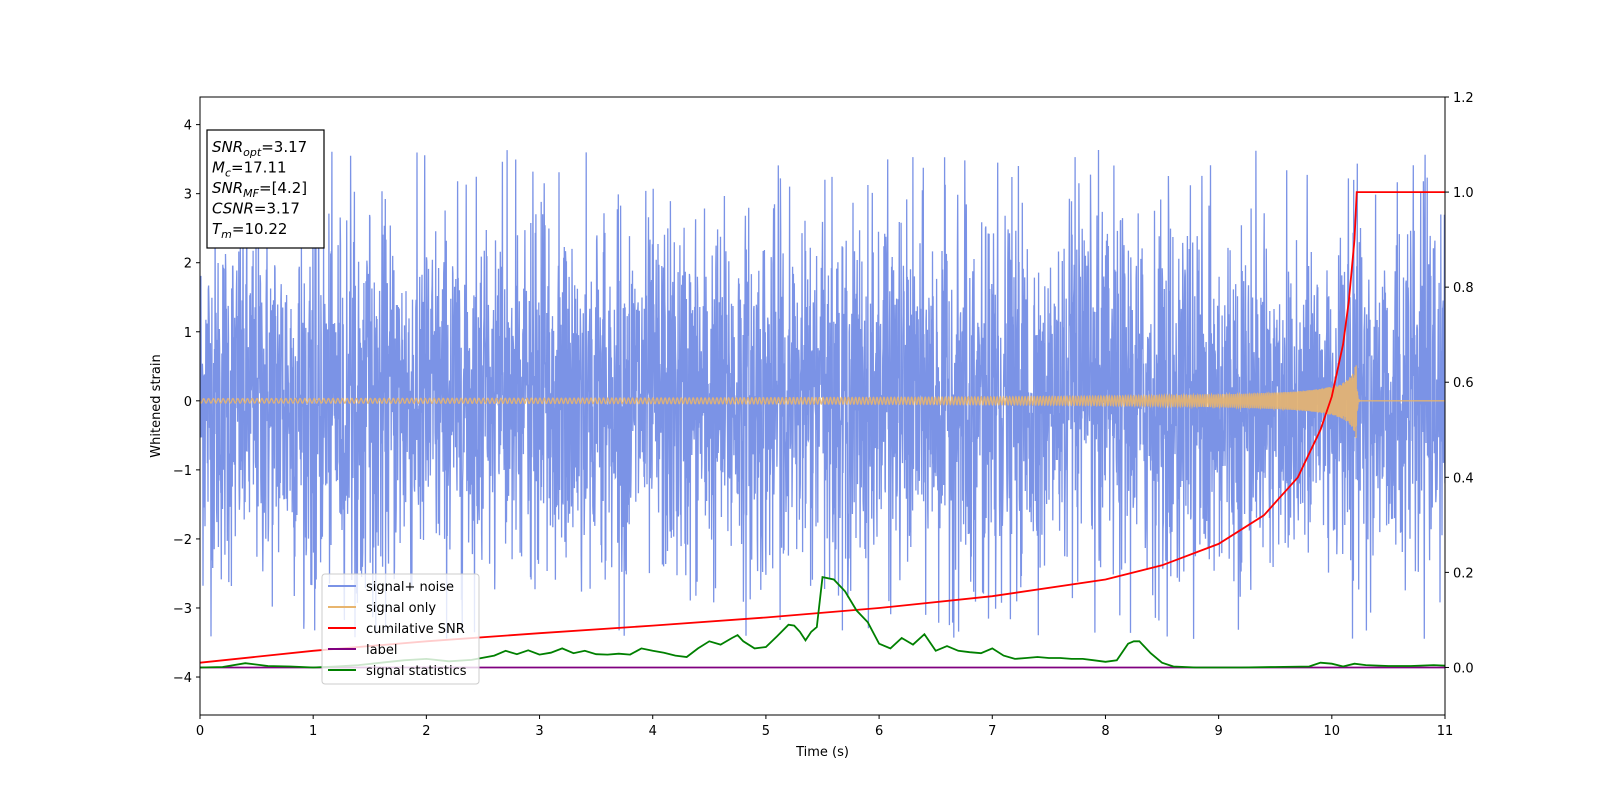 Image resolution: width=1600 pixels, height=800 pixels. What do you see at coordinates (415, 629) in the screenshot?
I see `legend-label: cumilative SNR` at bounding box center [415, 629].